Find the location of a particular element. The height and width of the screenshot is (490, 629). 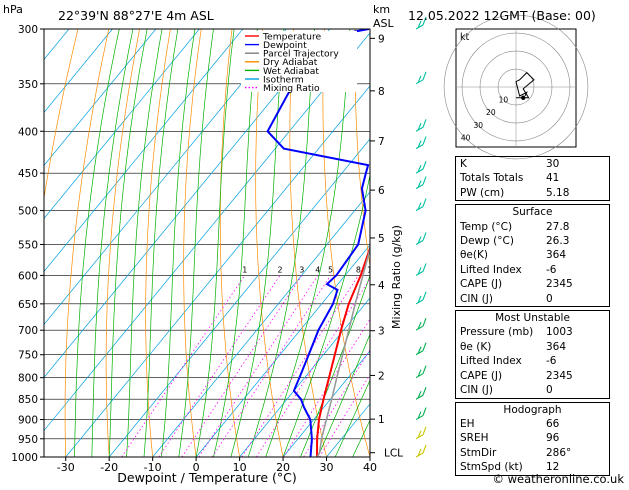

stat-row: Dewp (°C) 26.3 is located at coordinates (515, 241).